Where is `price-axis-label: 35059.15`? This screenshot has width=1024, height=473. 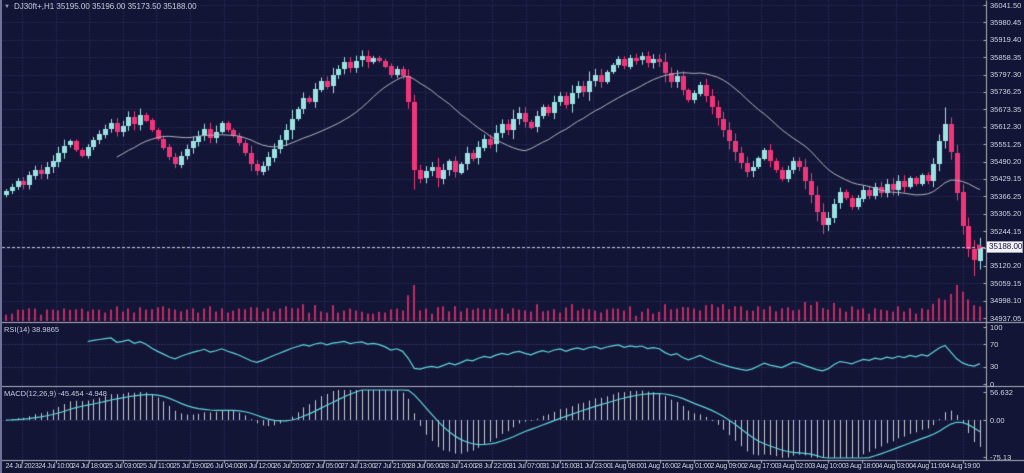
price-axis-label: 35059.15 is located at coordinates (1006, 283).